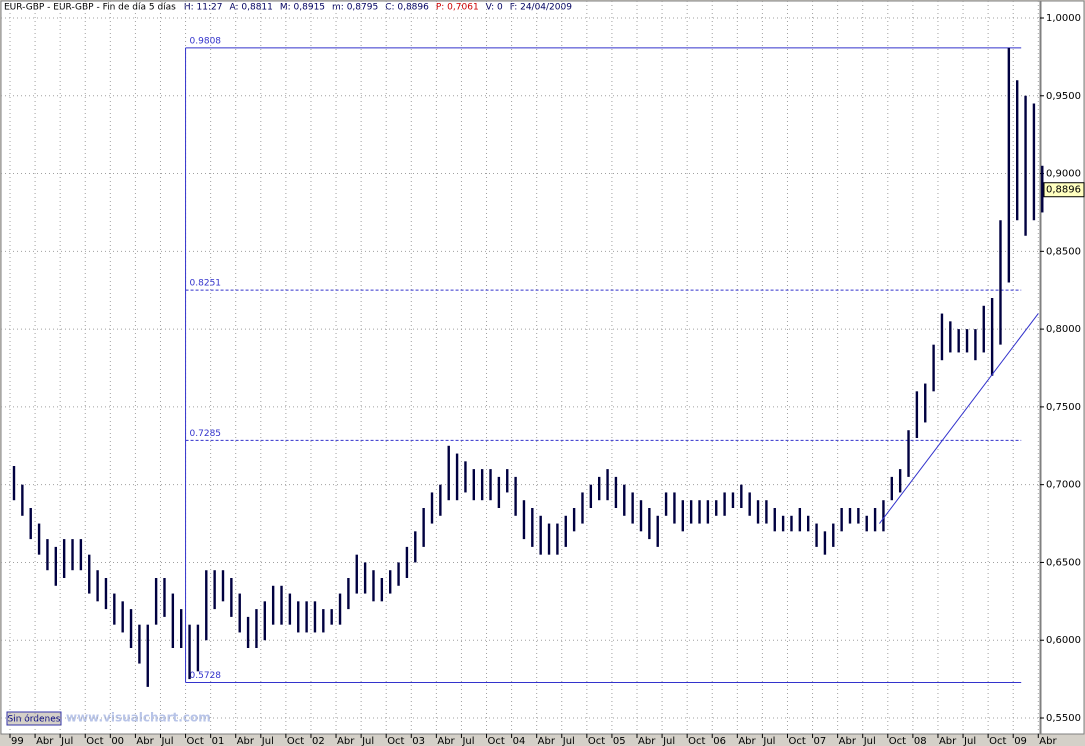 Image resolution: width=1085 pixels, height=746 pixels. I want to click on x-tick-label: 01, so click(218, 741).